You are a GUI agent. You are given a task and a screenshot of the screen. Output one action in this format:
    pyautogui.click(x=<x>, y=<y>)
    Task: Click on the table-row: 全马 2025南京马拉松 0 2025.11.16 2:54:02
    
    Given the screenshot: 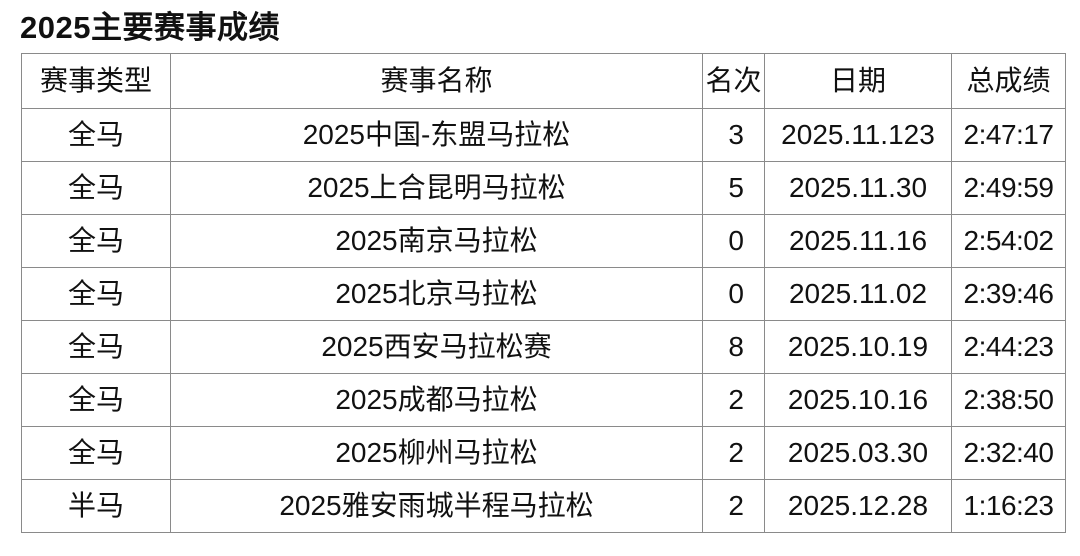 What is the action you would take?
    pyautogui.click(x=543, y=241)
    